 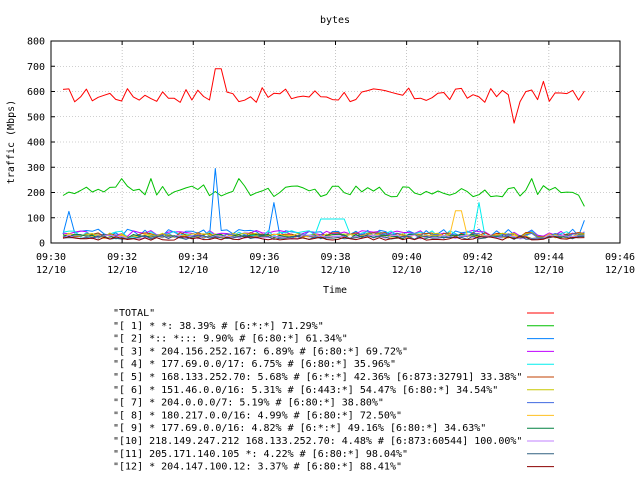 What do you see at coordinates (36, 92) in the screenshot?
I see `y-tick-label: 600` at bounding box center [36, 92].